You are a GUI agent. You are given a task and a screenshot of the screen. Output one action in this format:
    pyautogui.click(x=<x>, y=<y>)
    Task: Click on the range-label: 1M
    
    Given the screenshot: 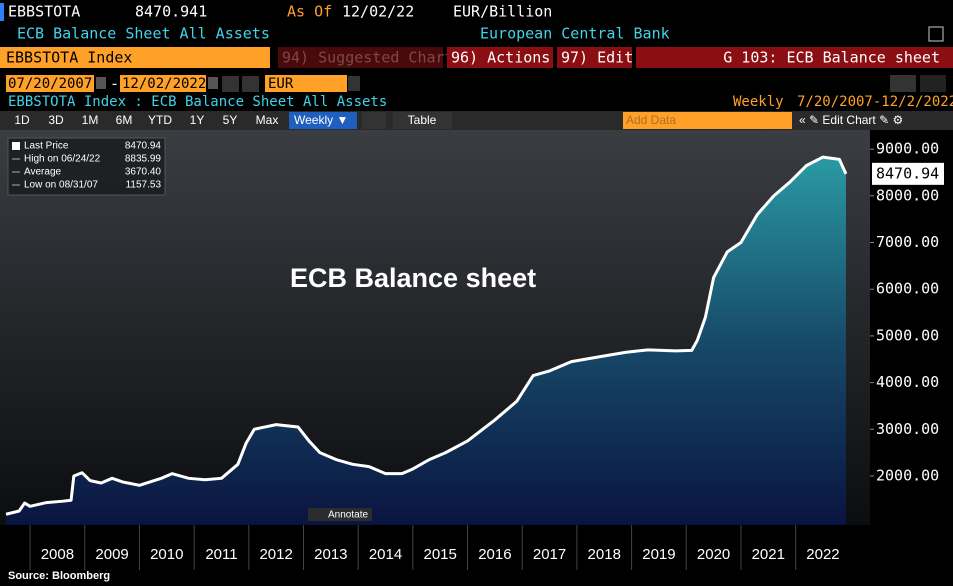 What is the action you would take?
    pyautogui.click(x=90, y=120)
    